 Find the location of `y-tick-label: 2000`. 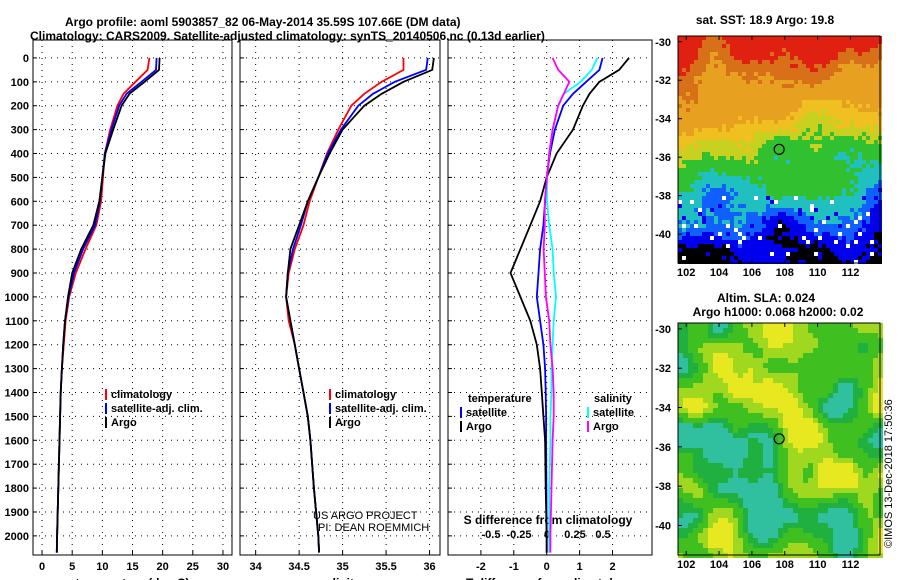

y-tick-label: 2000 is located at coordinates (17, 537).